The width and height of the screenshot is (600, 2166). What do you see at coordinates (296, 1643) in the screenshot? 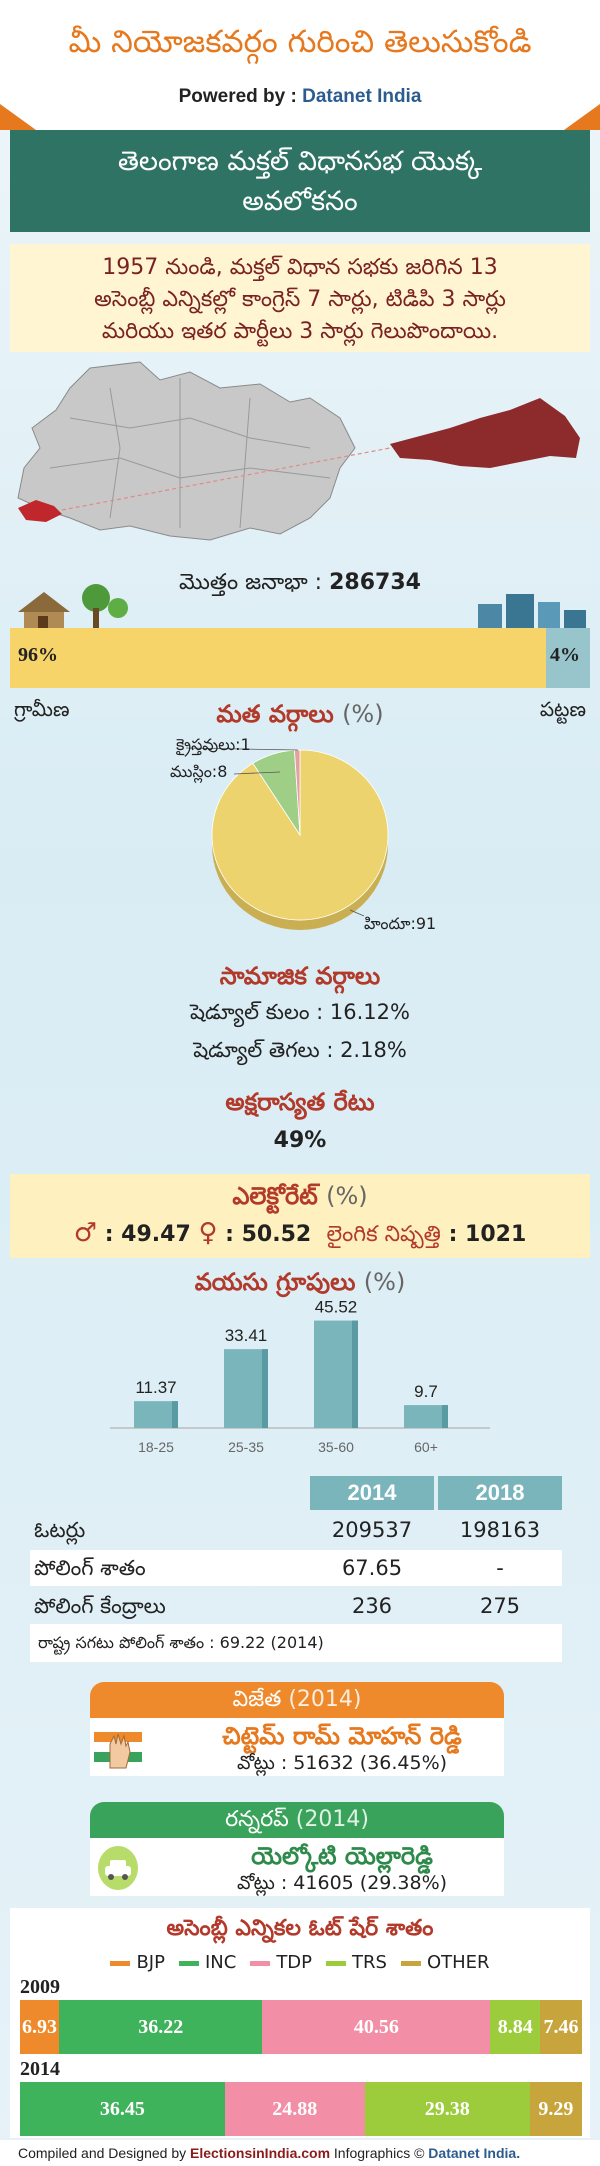
I see `state-average-note: రాష్ట్ర సగటు పోలింగ్ శాతం : 69.22 (2014)` at bounding box center [296, 1643].